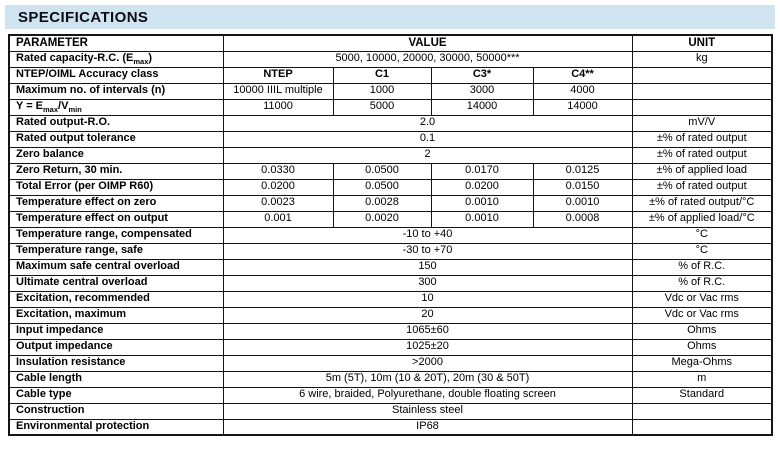 The width and height of the screenshot is (780, 473). What do you see at coordinates (116, 411) in the screenshot?
I see `parameter-cell: Construction` at bounding box center [116, 411].